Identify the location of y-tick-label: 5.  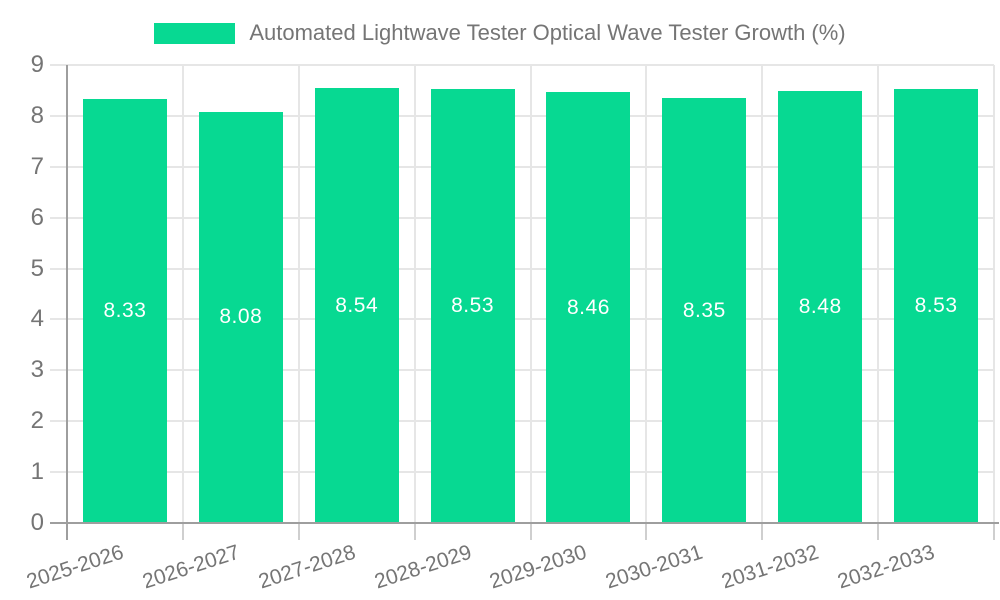
(37, 268).